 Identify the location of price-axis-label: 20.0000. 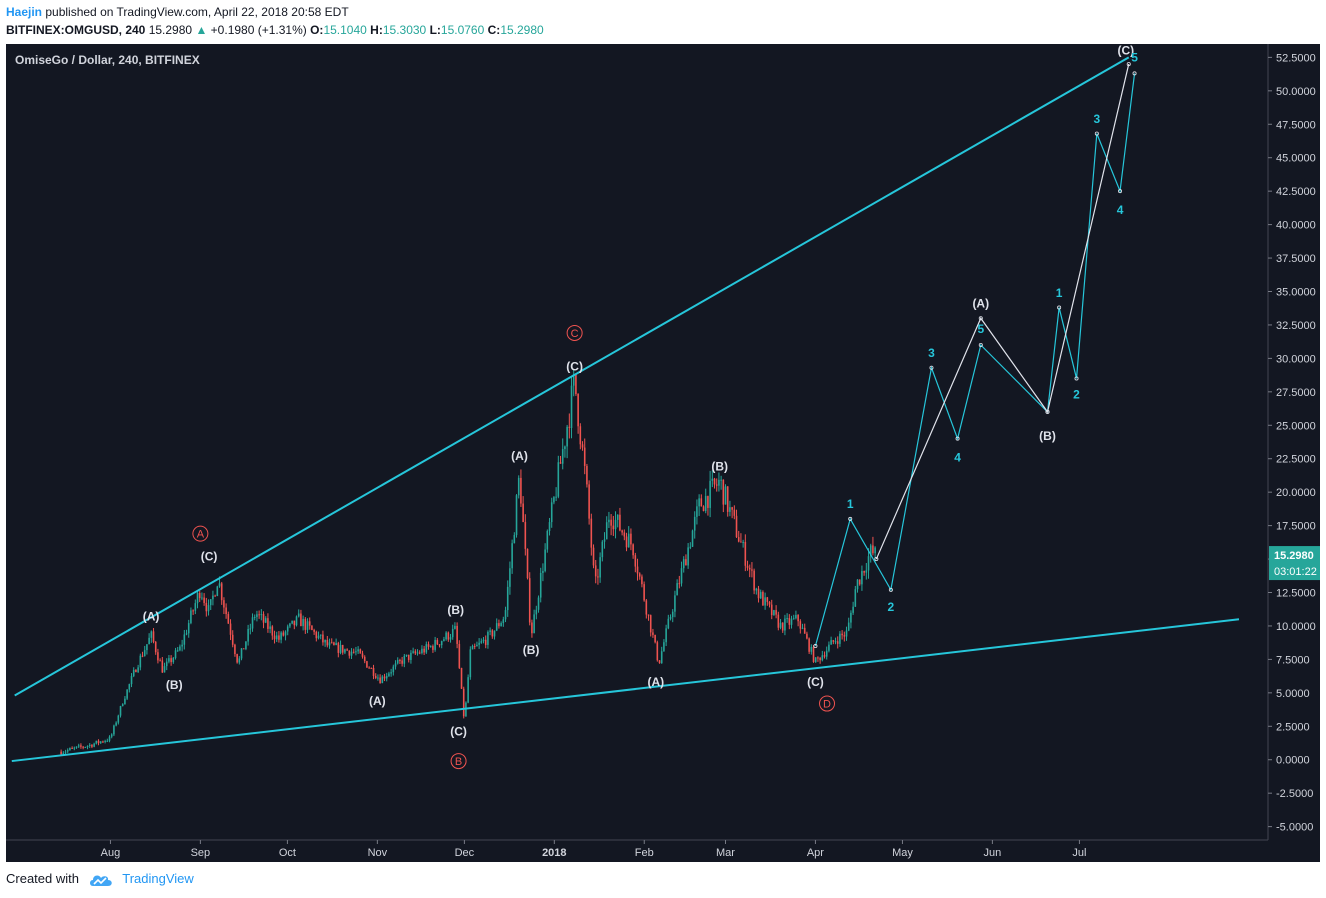
(1296, 493).